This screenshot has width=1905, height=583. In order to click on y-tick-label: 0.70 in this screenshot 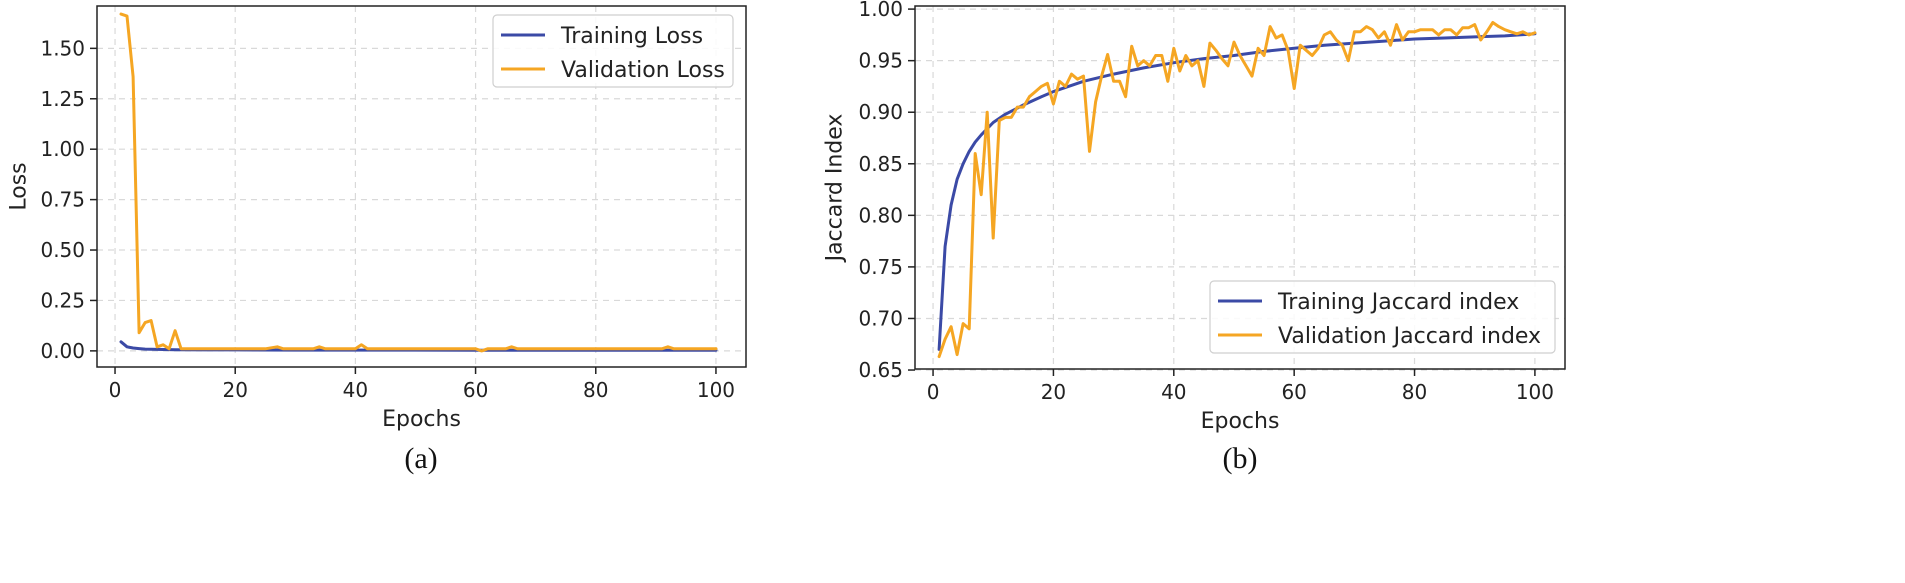, I will do `click(880, 318)`.